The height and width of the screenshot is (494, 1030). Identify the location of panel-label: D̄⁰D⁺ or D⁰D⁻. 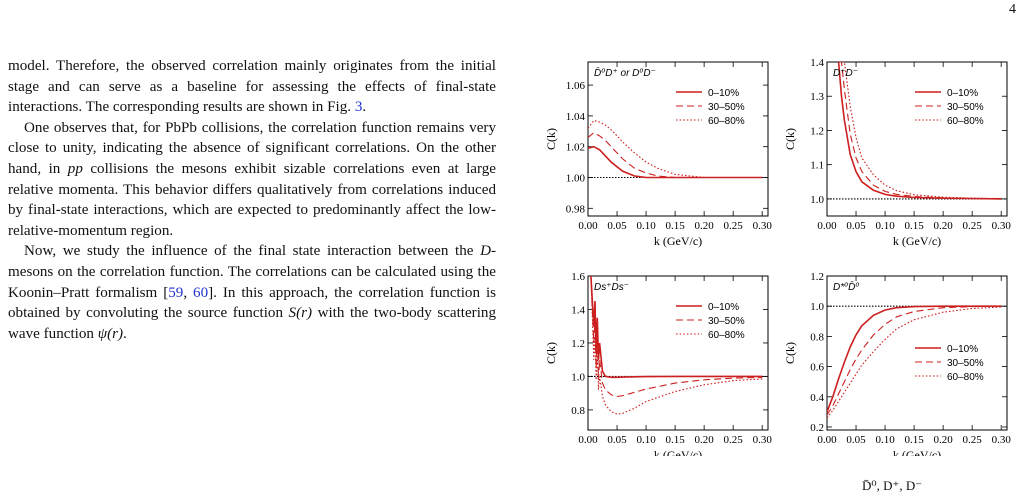
(625, 72).